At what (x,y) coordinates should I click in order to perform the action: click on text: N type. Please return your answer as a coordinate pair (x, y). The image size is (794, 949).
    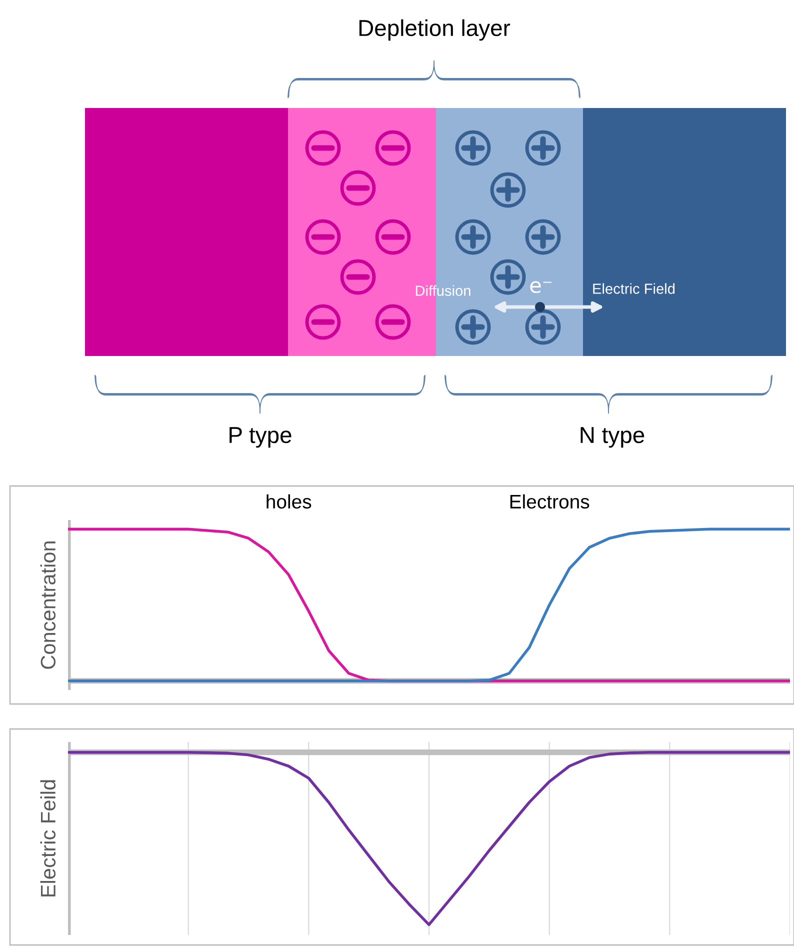
    Looking at the image, I should click on (612, 437).